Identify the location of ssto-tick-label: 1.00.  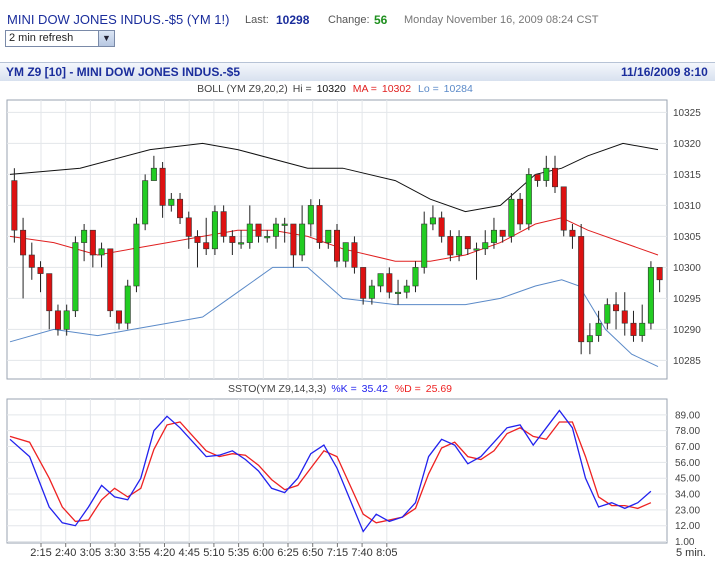
(685, 542).